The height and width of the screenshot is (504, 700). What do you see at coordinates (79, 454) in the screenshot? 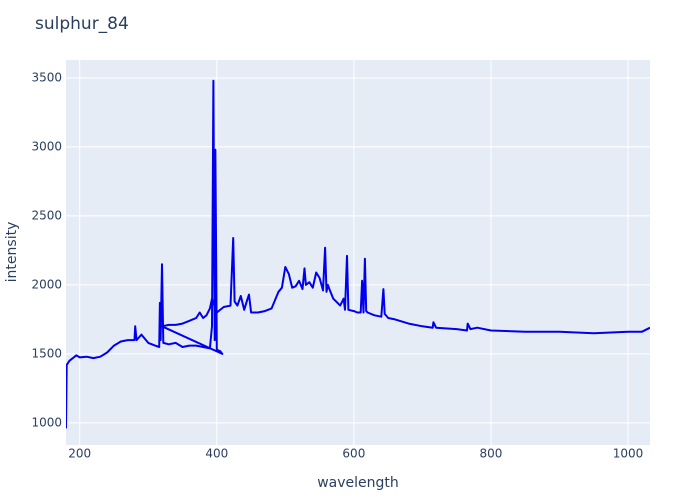
I see `x-tick-label: 200` at bounding box center [79, 454].